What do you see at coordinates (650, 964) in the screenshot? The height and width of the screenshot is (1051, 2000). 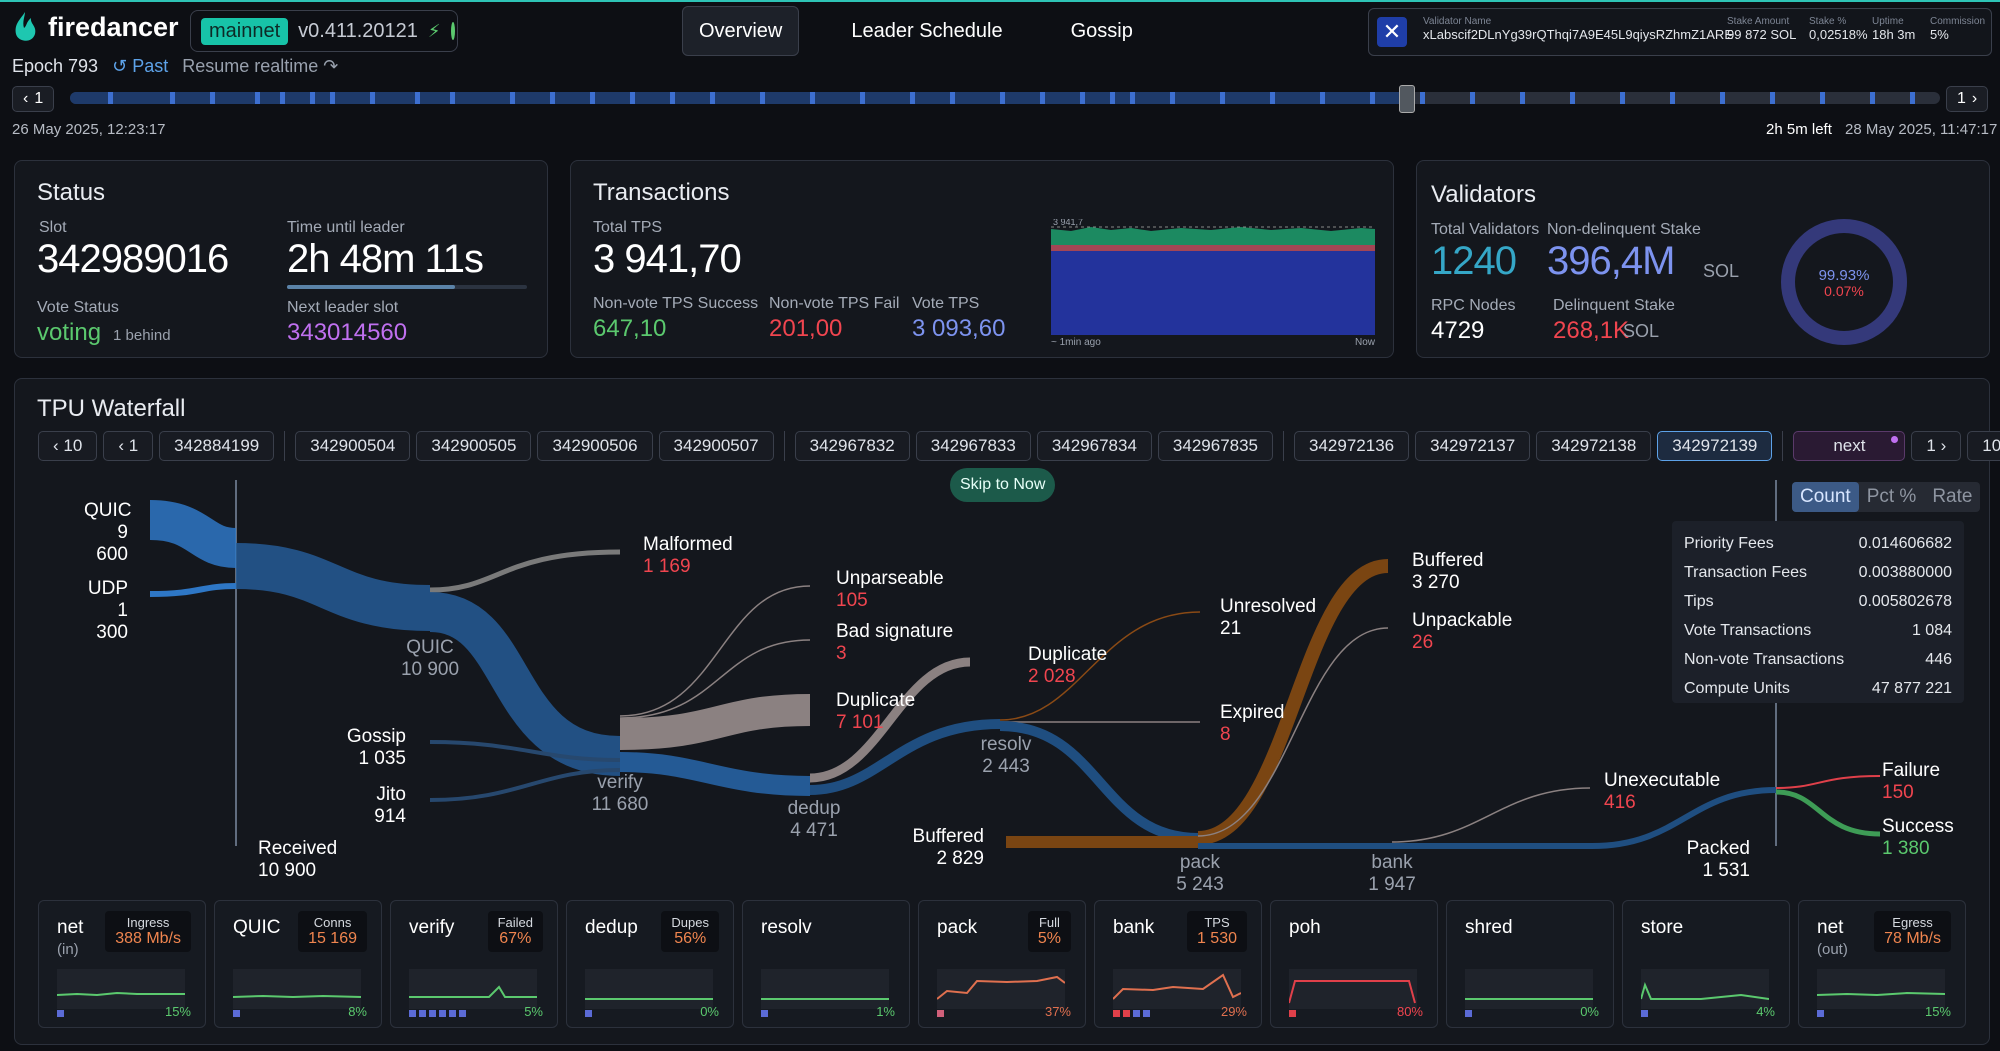 I see `stage-tile-dedup: dedup Dupes 56% 0%` at bounding box center [650, 964].